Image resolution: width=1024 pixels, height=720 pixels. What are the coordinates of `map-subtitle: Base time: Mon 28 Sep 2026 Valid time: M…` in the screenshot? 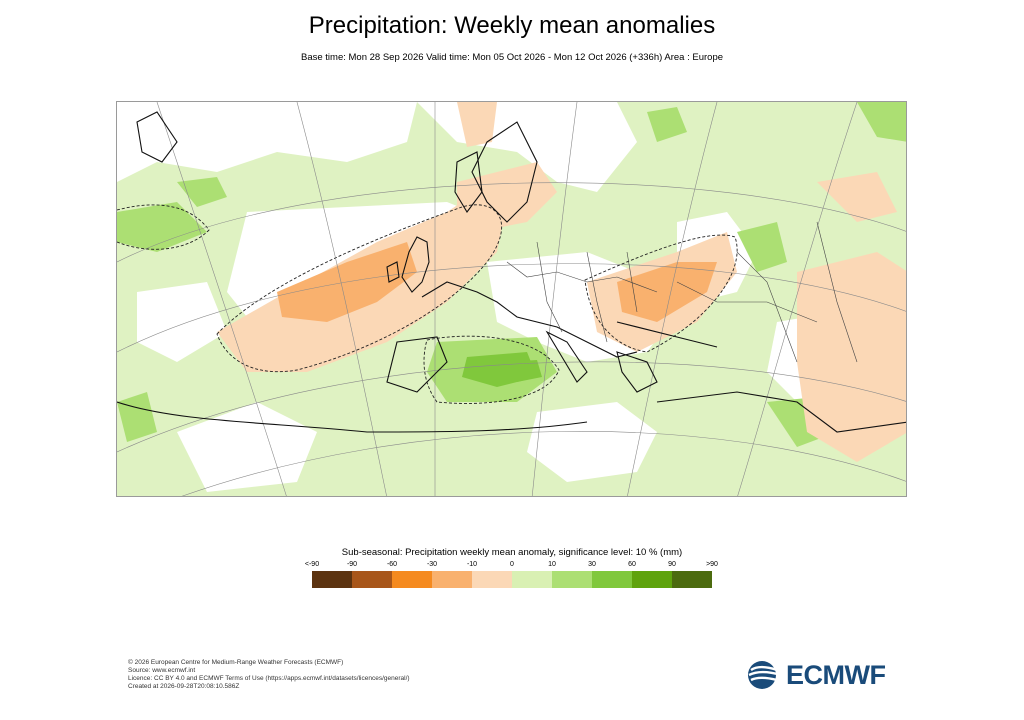 It's located at (512, 57).